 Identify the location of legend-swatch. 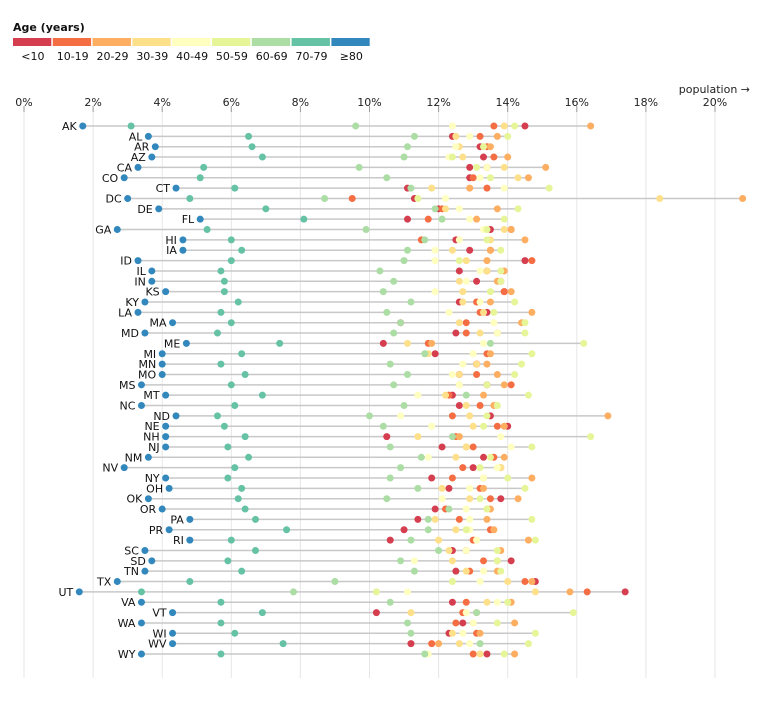
(271, 42).